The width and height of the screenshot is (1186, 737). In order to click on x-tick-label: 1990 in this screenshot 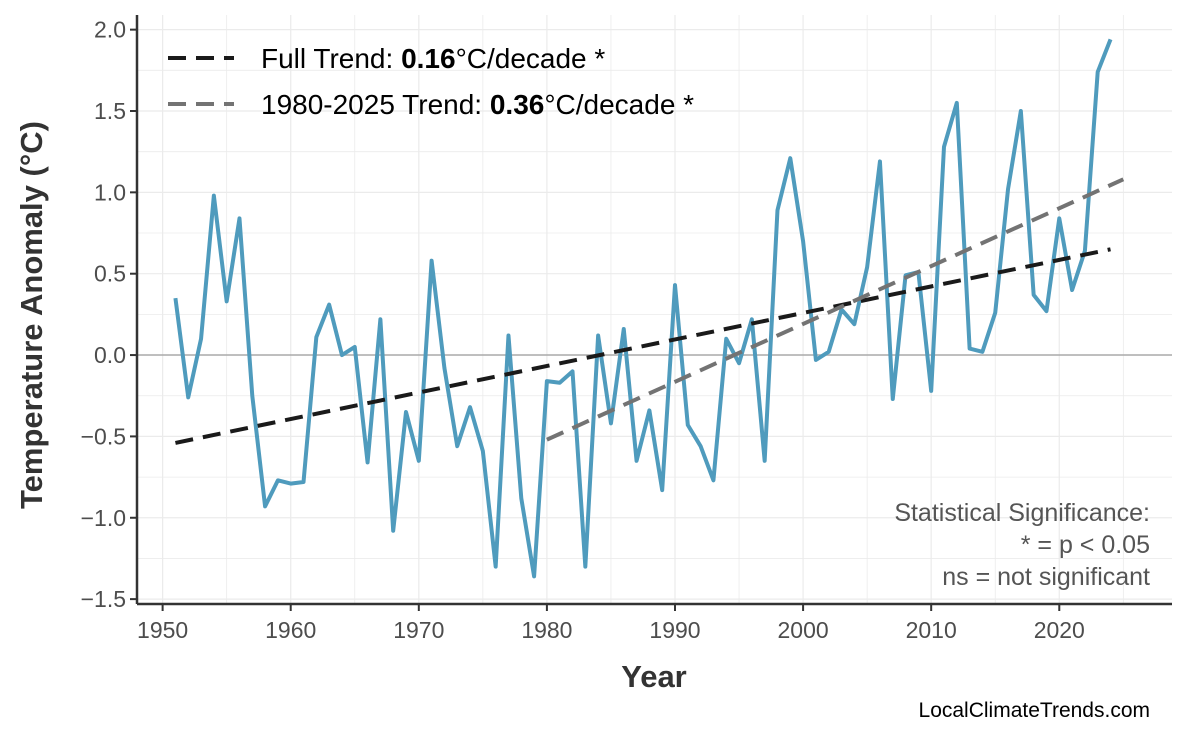, I will do `click(674, 630)`.